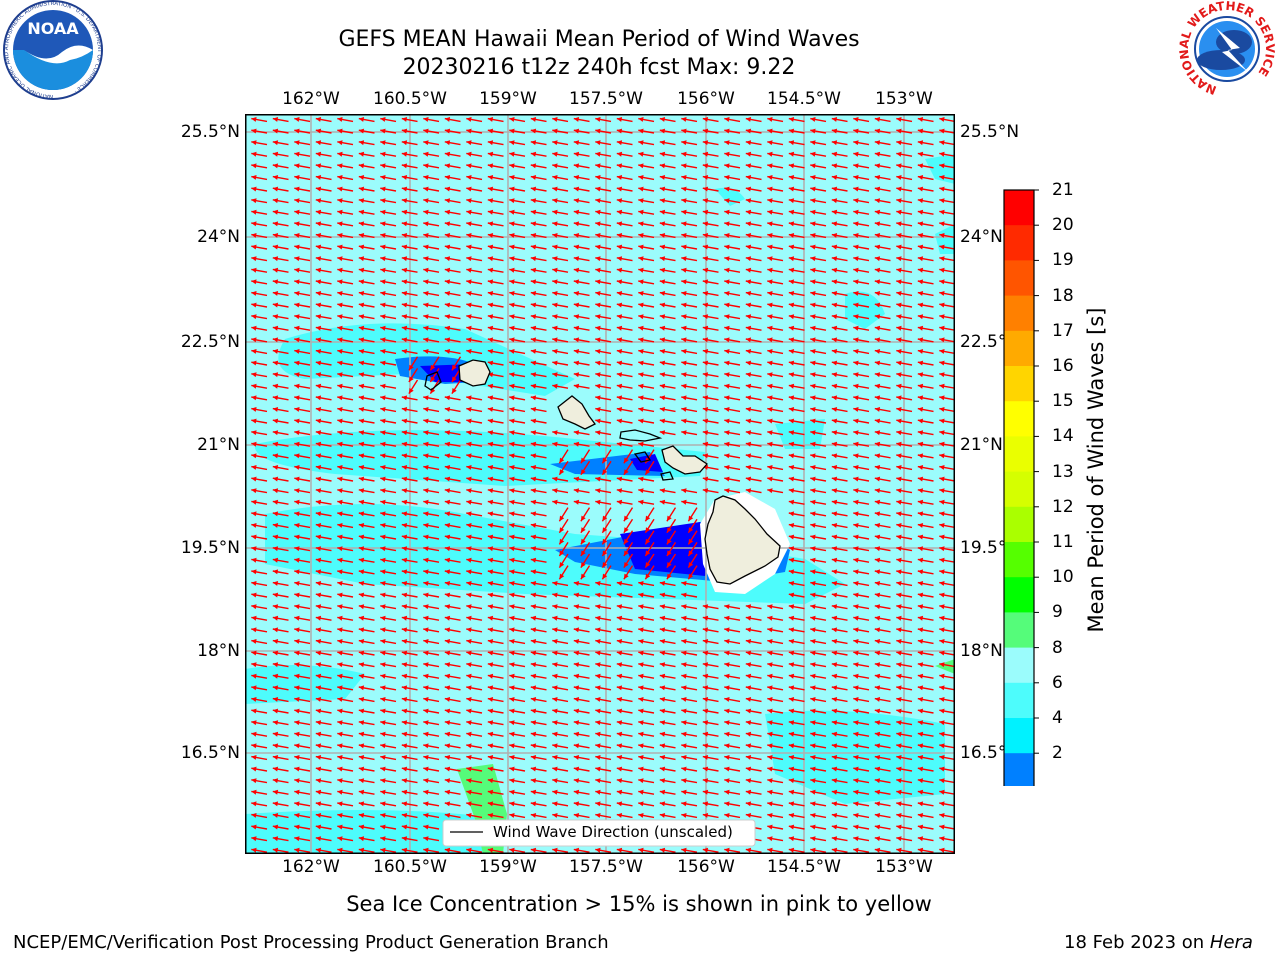 This screenshot has width=1280, height=960. What do you see at coordinates (53, 28) in the screenshot?
I see `noaa-logo-text: NOAA` at bounding box center [53, 28].